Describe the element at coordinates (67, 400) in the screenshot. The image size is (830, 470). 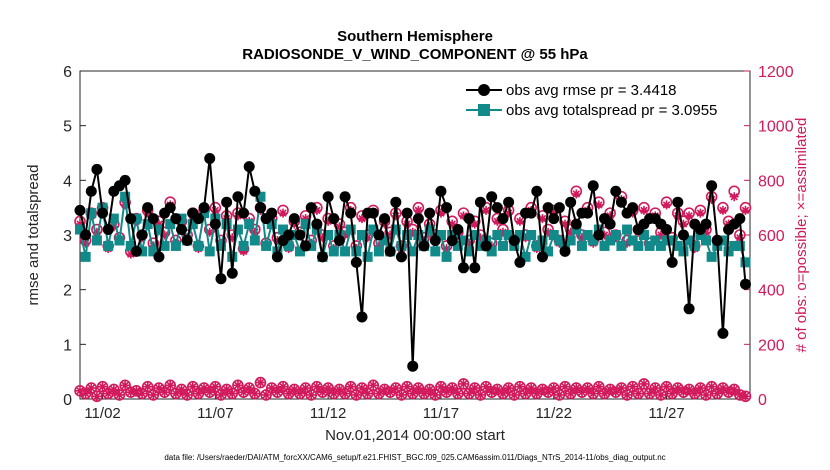
I see `y-tick-label: 0` at that location.